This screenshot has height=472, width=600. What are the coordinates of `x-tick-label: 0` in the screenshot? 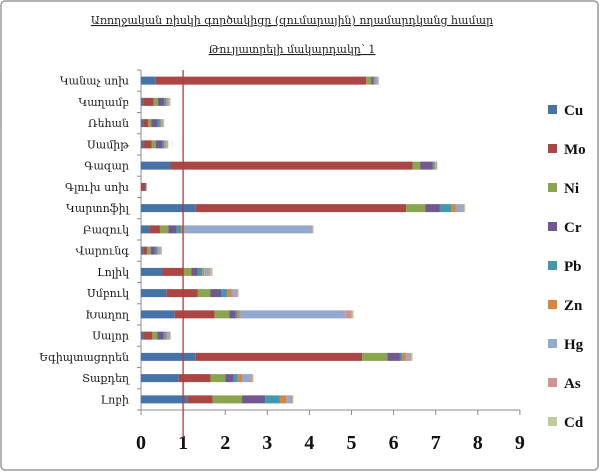 It's located at (141, 443).